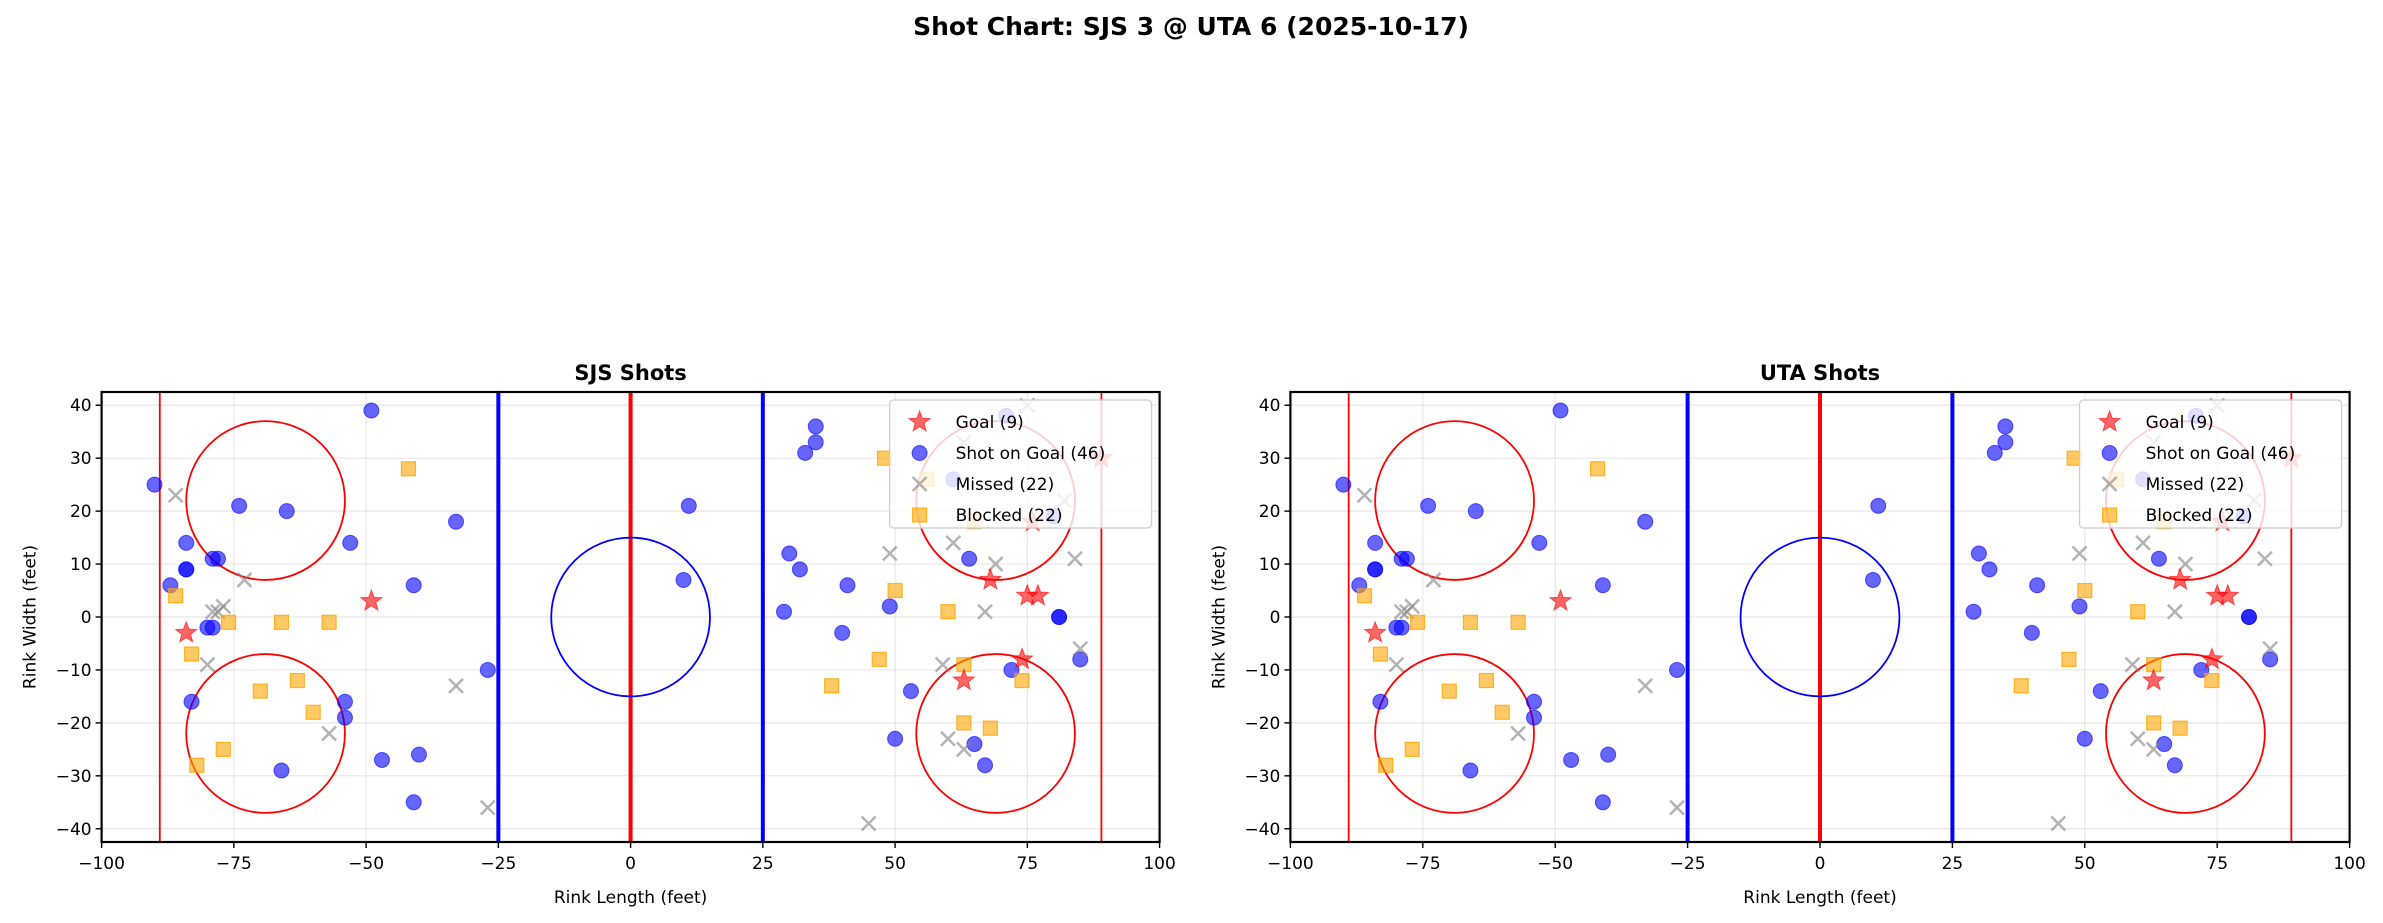 The width and height of the screenshot is (2383, 923). What do you see at coordinates (895, 864) in the screenshot?
I see `x-tick-label: 50` at bounding box center [895, 864].